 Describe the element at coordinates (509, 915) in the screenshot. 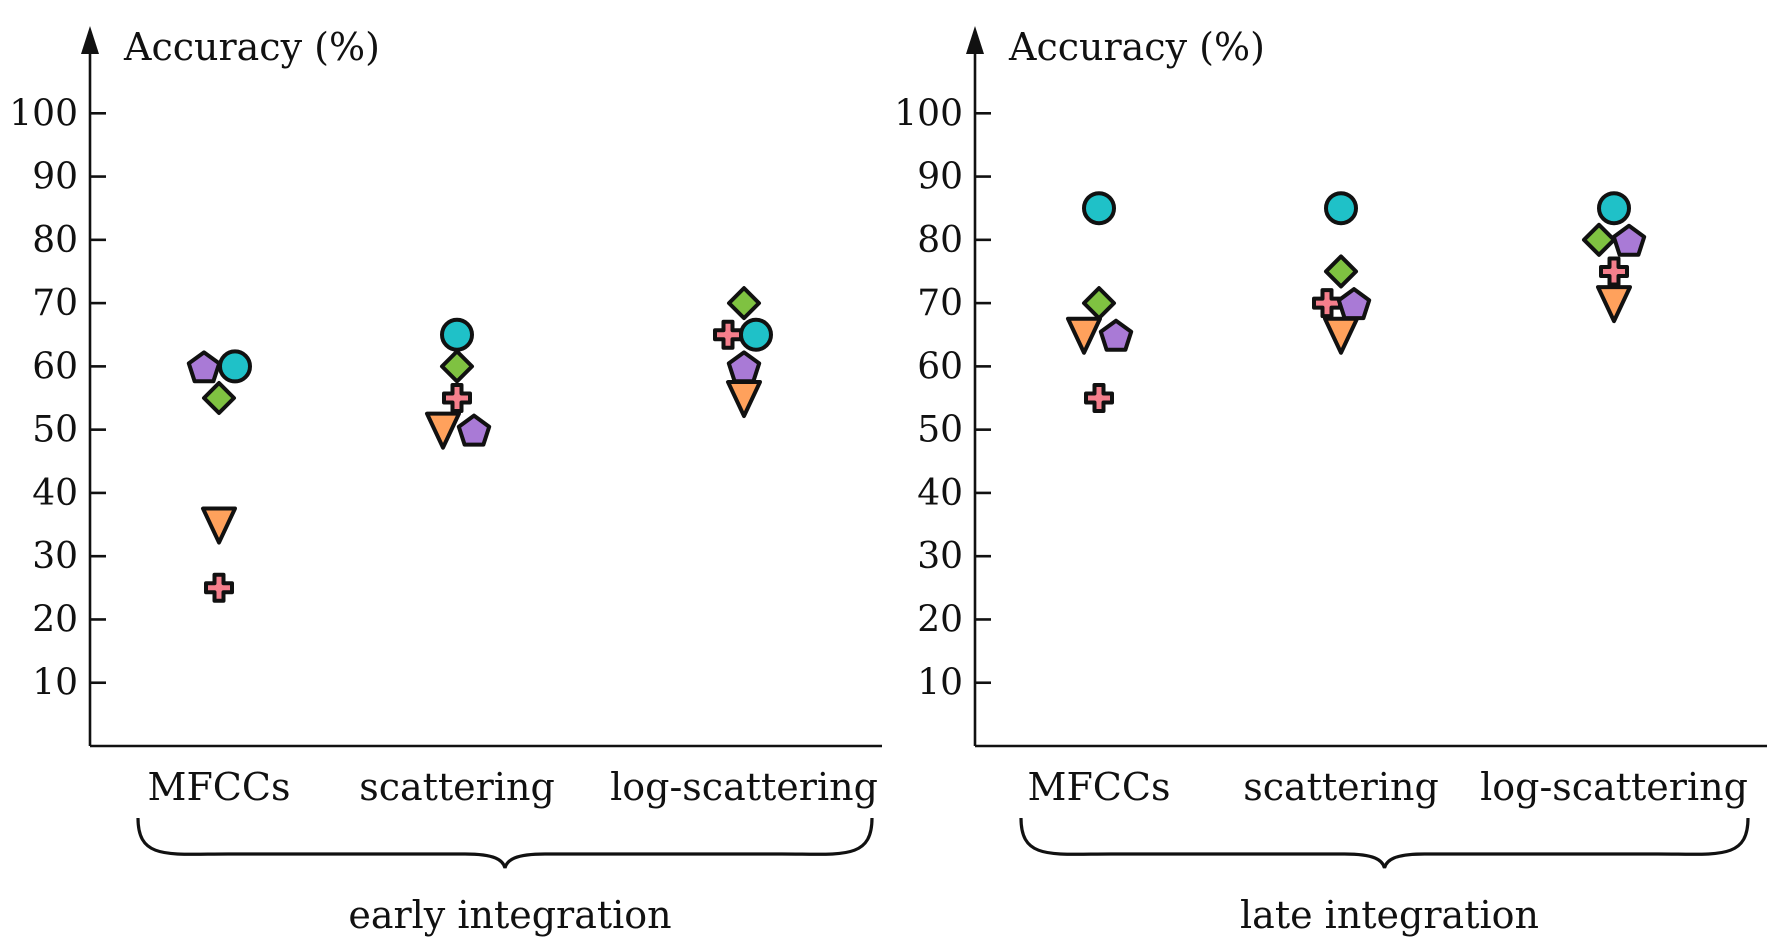

I see `group-label: early integration` at that location.